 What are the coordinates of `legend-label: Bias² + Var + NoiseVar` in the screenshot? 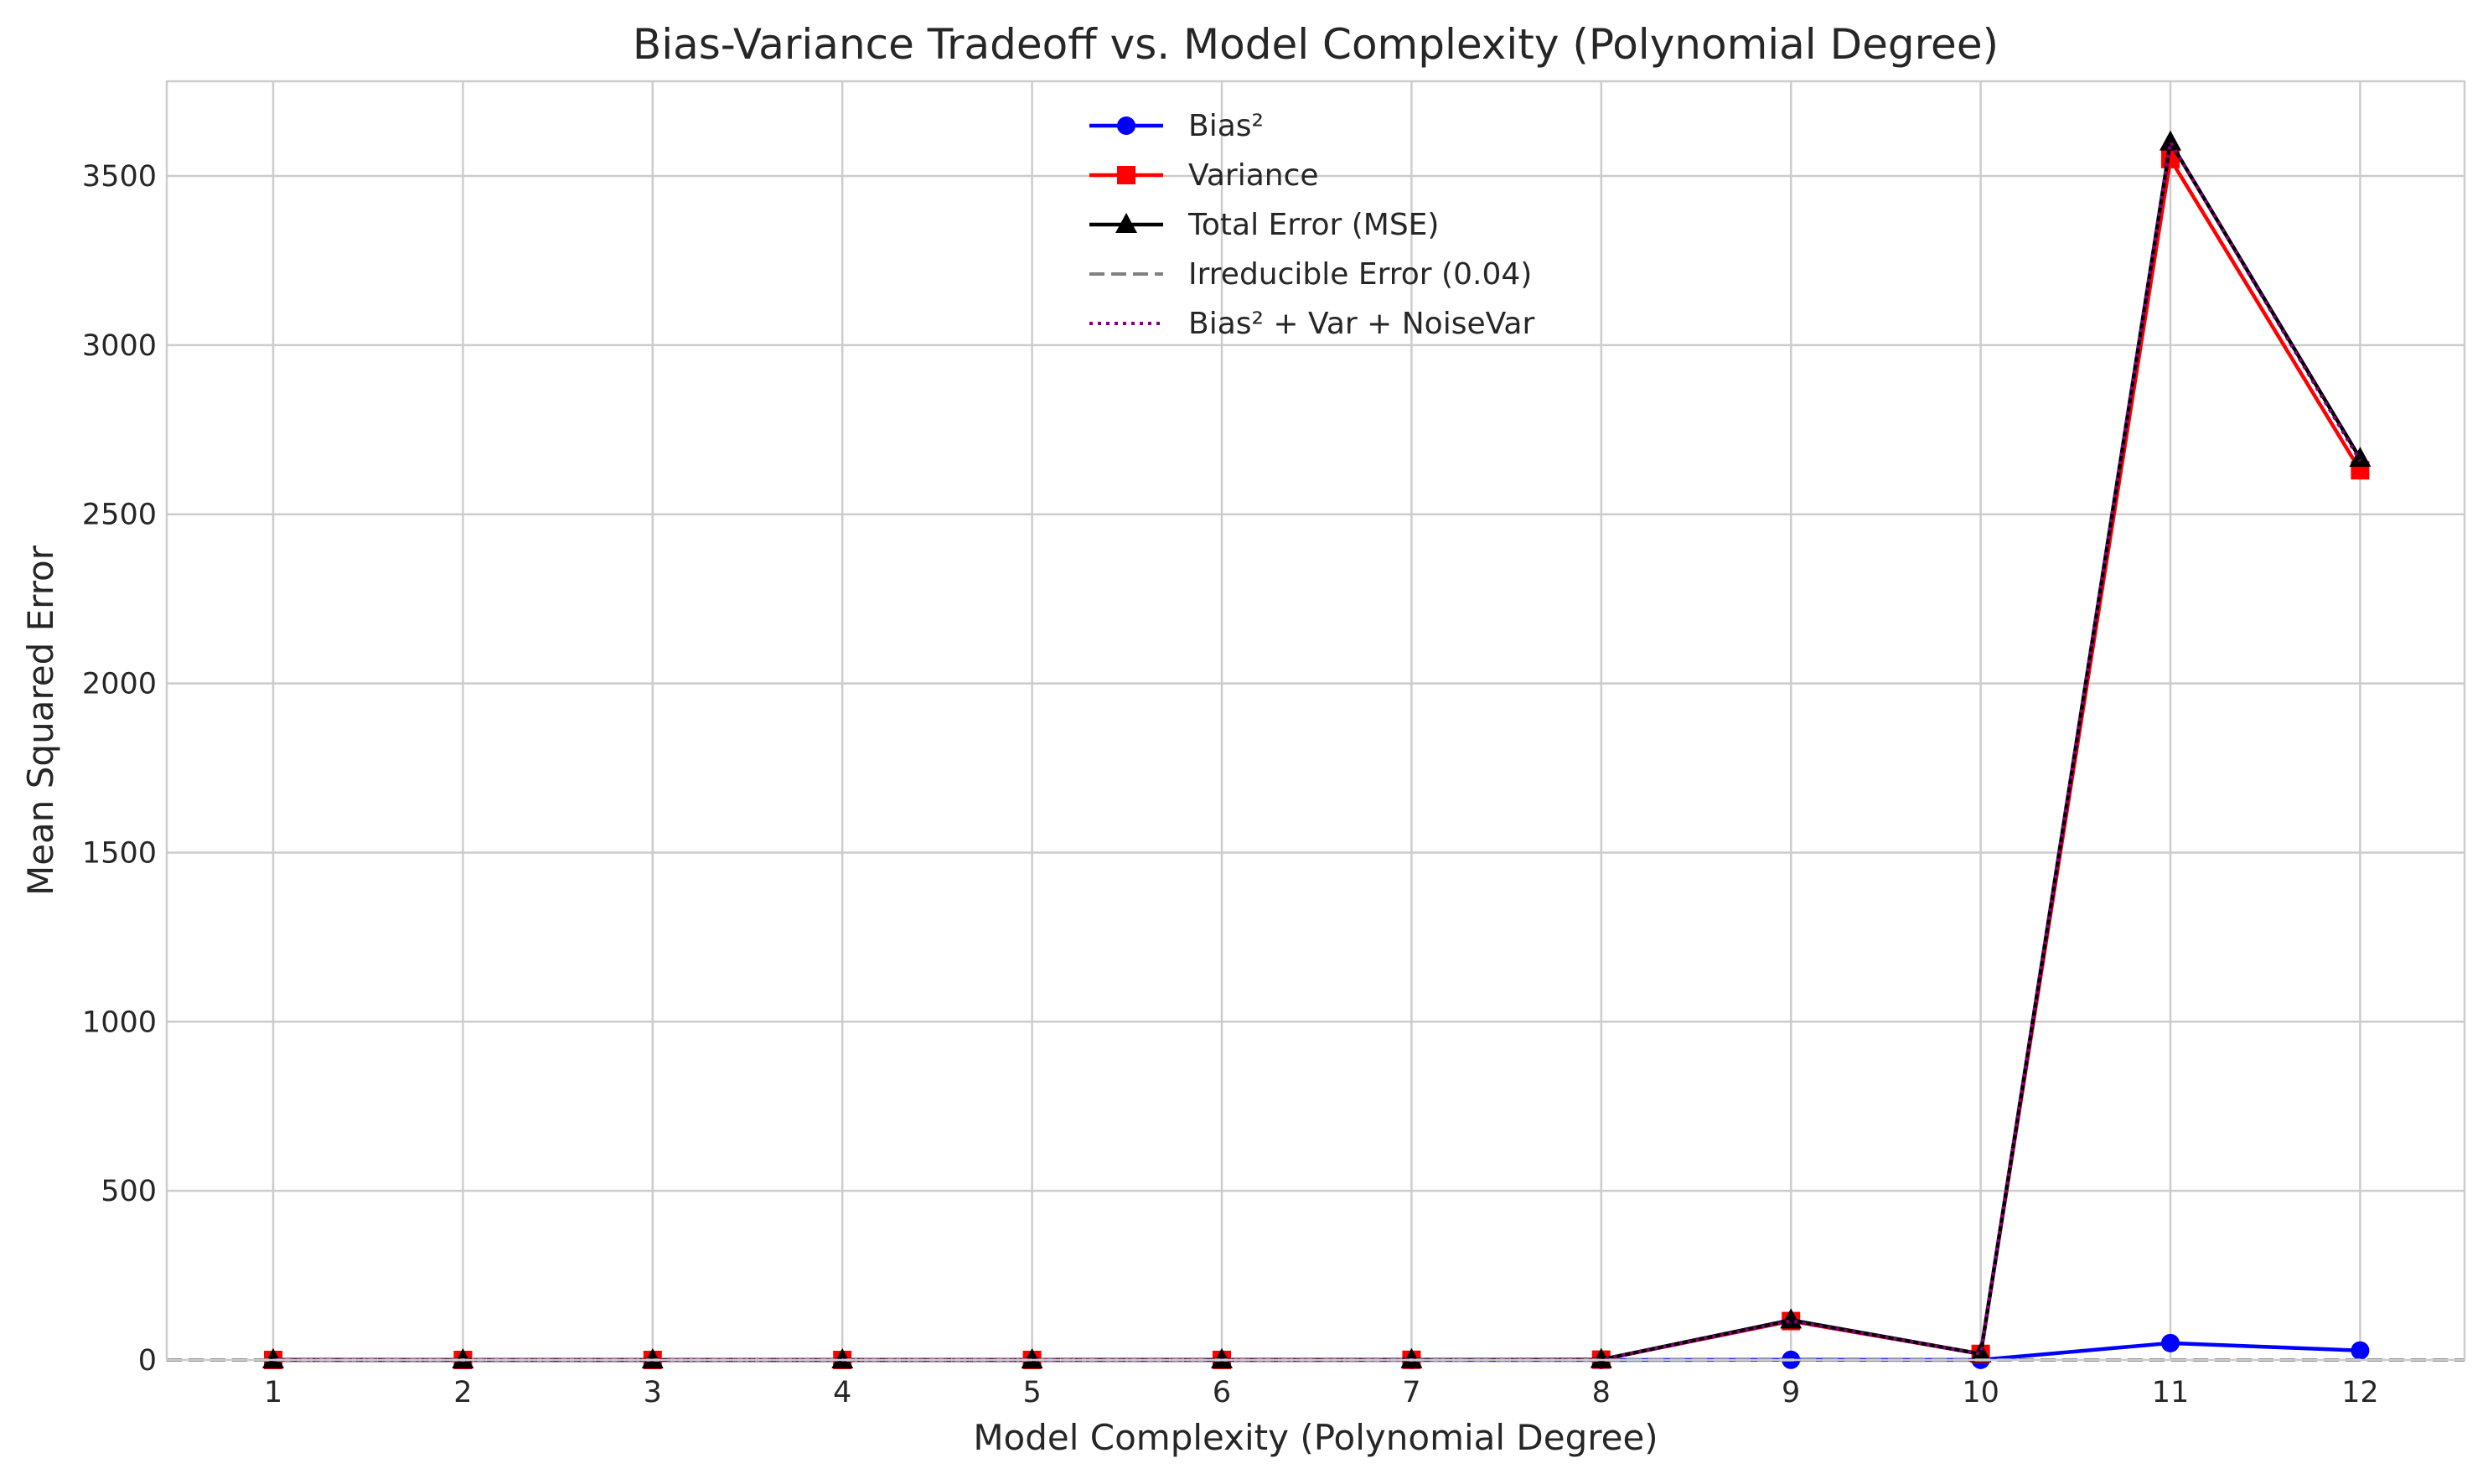 It's located at (1361, 324).